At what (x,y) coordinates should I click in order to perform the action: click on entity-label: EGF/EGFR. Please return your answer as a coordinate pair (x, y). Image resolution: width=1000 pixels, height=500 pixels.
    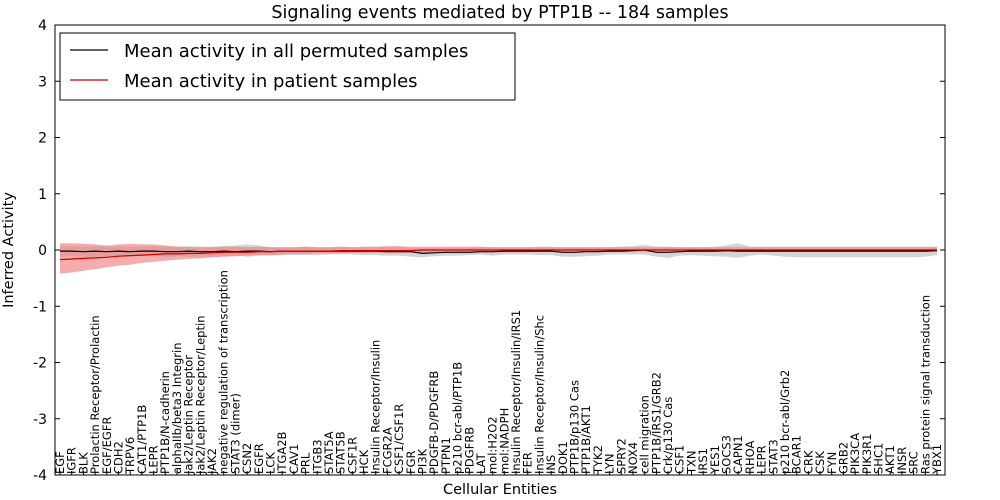
    Looking at the image, I should click on (107, 445).